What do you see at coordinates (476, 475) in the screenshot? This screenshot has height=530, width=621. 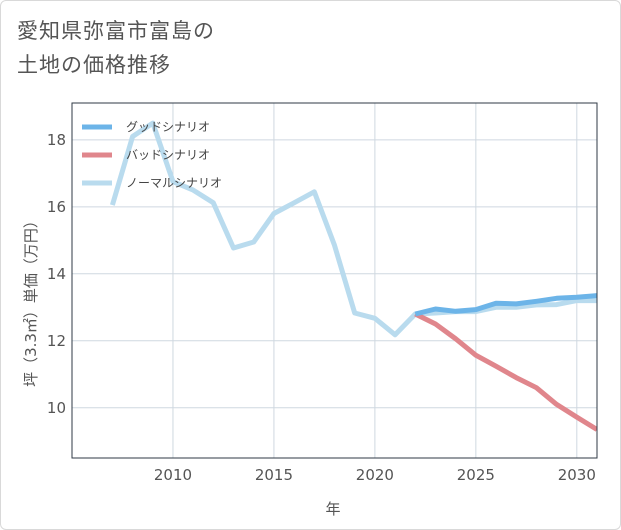 I see `x-tick-label: 2025` at bounding box center [476, 475].